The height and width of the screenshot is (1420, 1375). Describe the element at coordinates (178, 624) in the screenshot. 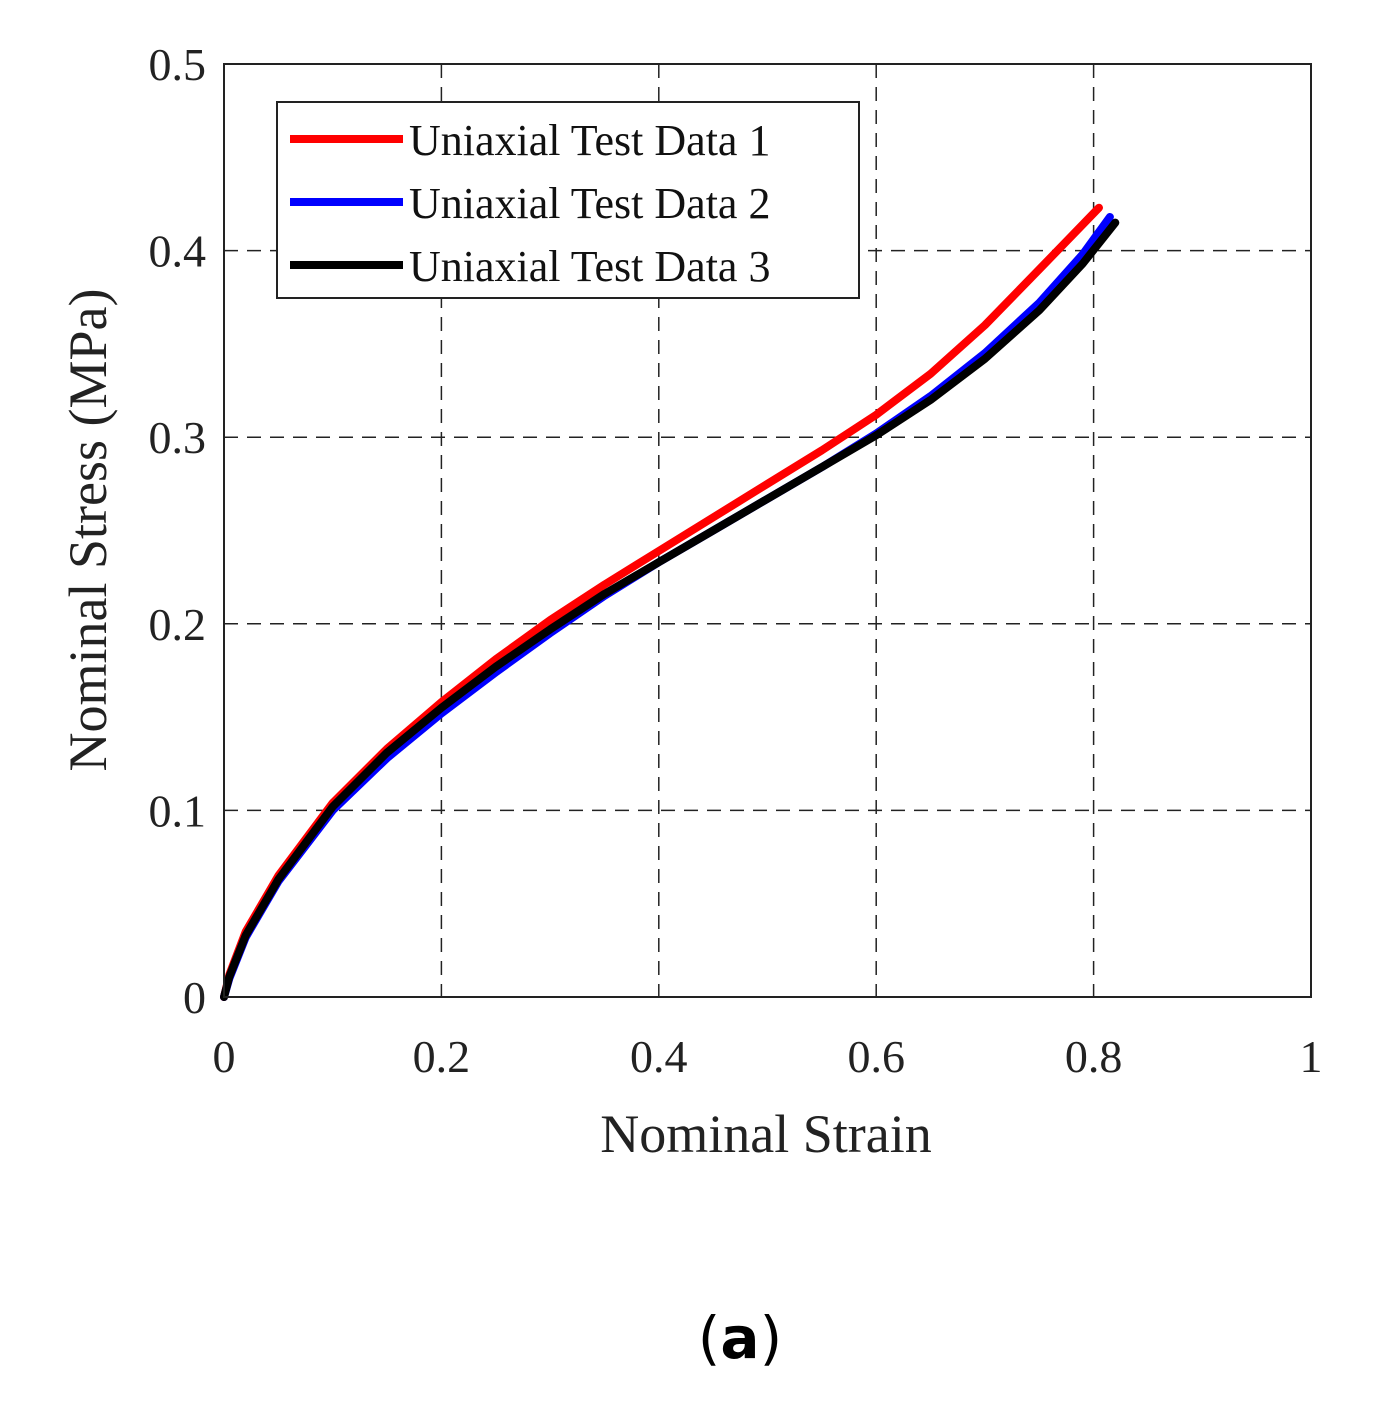

I see `y-tick-label: 0.2` at that location.